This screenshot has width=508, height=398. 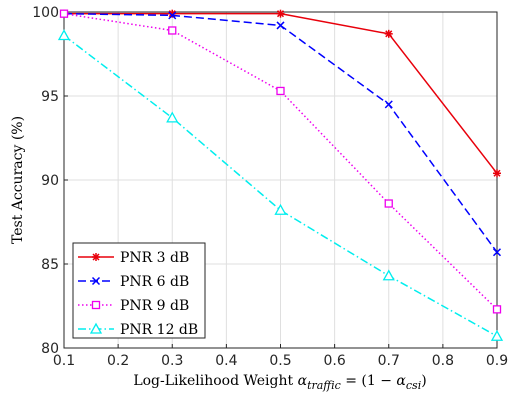 I want to click on x-tick-label: 0.2, so click(x=118, y=361).